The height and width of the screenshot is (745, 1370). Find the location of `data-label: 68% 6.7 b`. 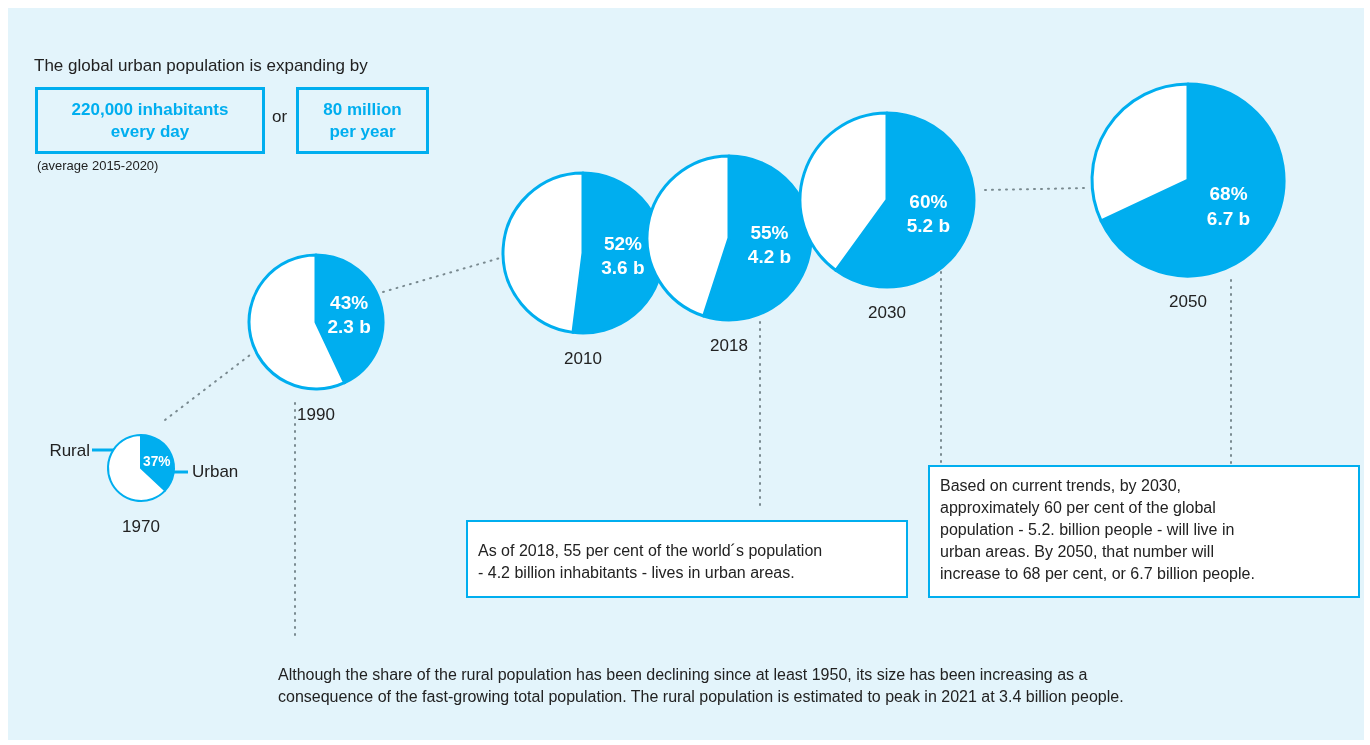

data-label: 68% 6.7 b is located at coordinates (1228, 205).